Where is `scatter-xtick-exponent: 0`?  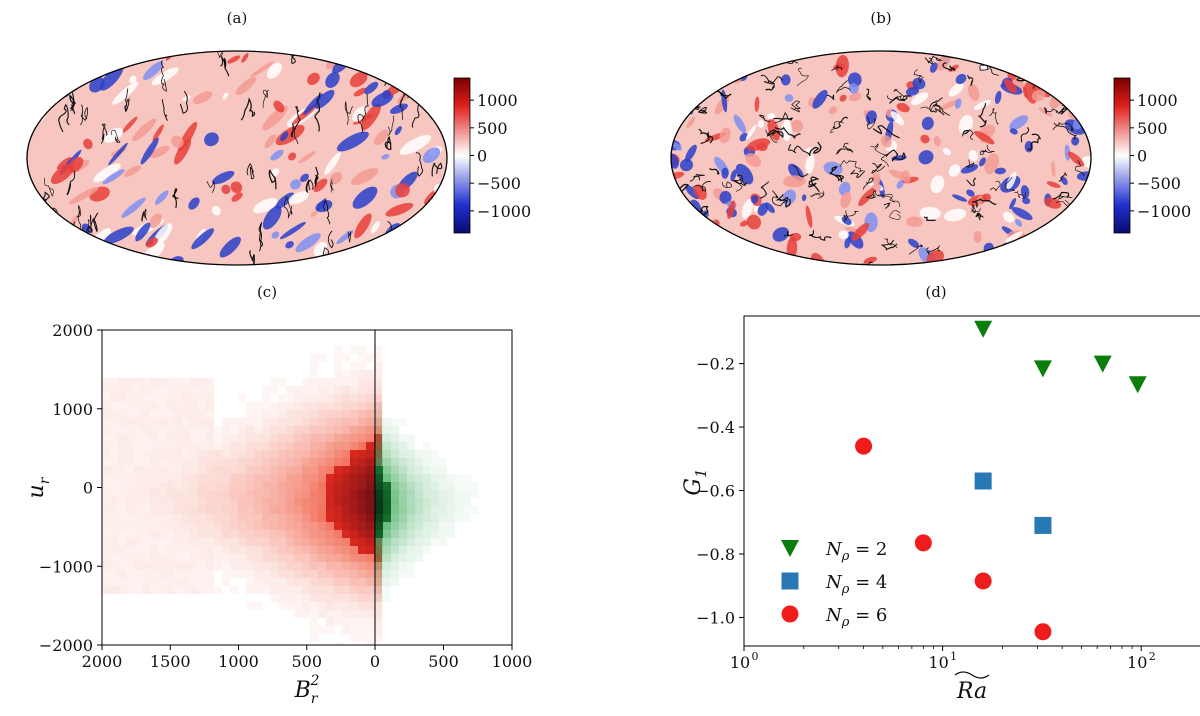 scatter-xtick-exponent: 0 is located at coordinates (755, 656).